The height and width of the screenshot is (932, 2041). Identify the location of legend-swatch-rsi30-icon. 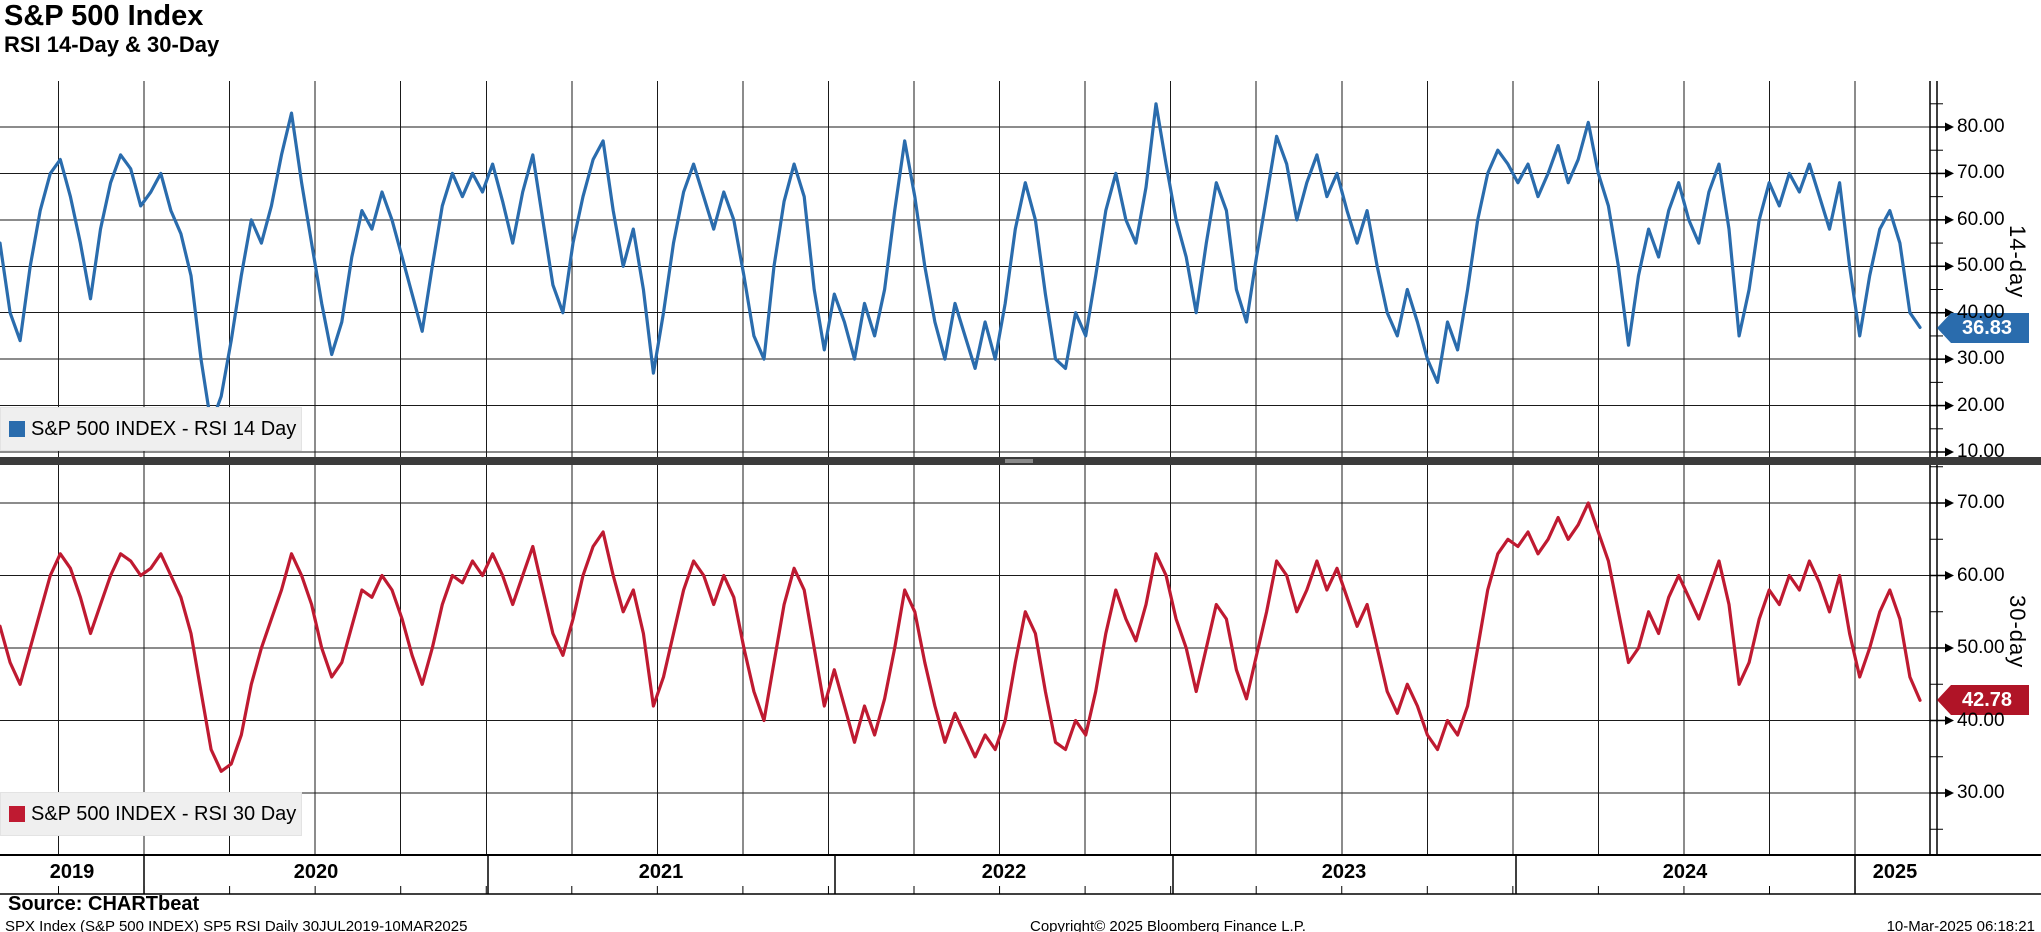
(17, 814).